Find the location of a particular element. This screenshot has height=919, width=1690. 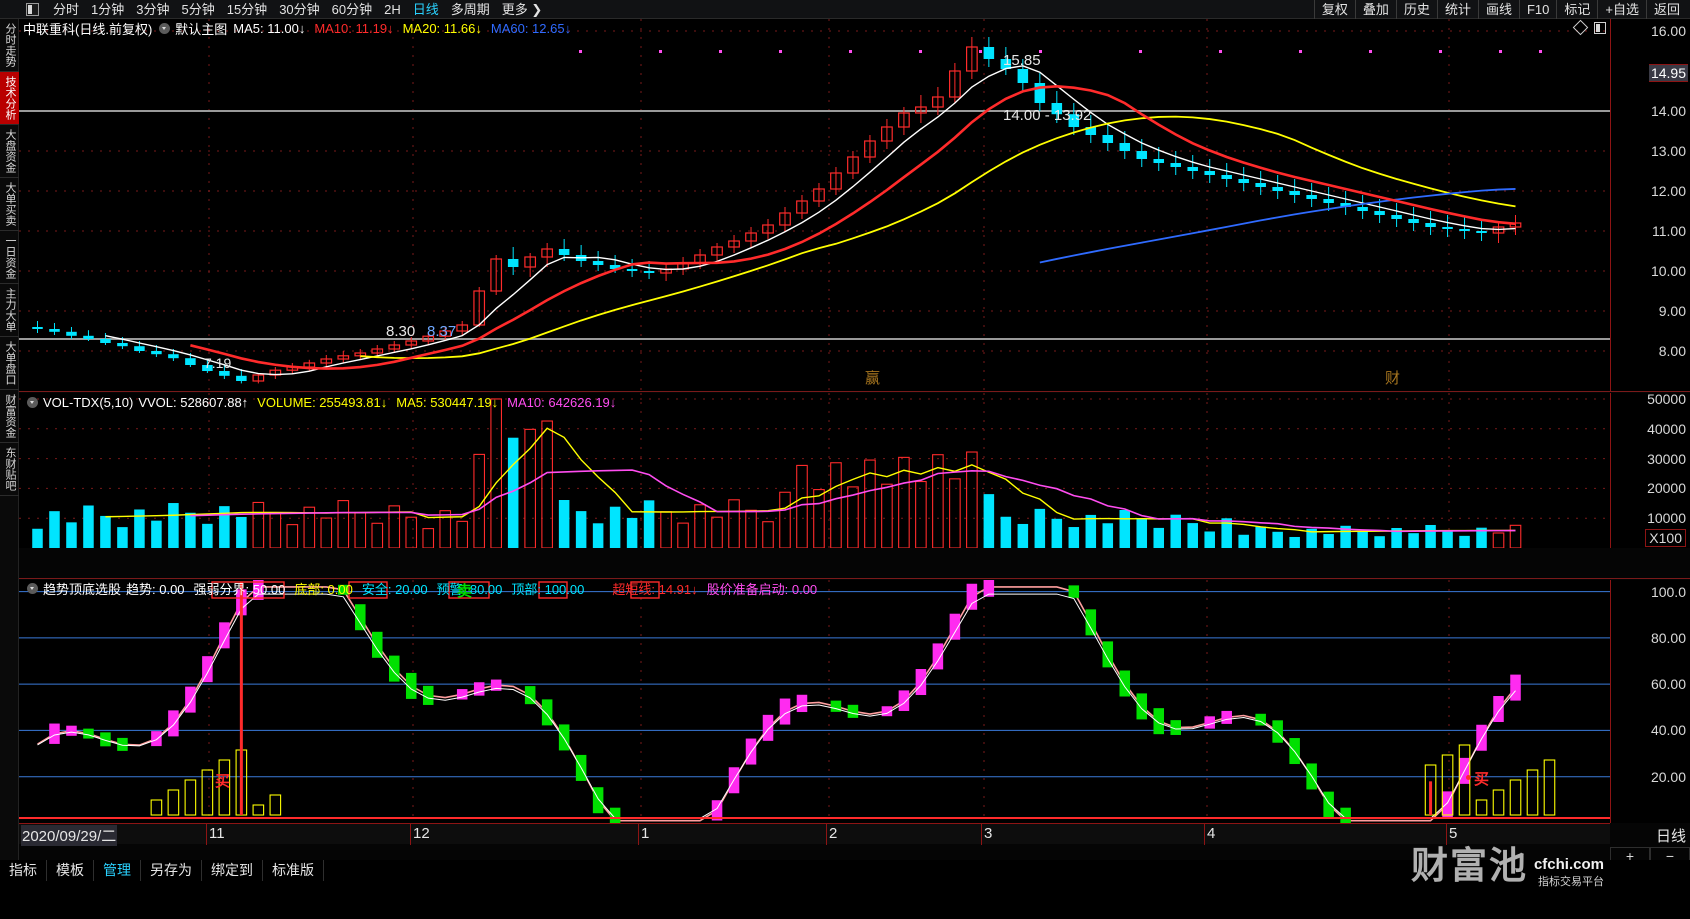

period-8: 日线 is located at coordinates (425, 9).